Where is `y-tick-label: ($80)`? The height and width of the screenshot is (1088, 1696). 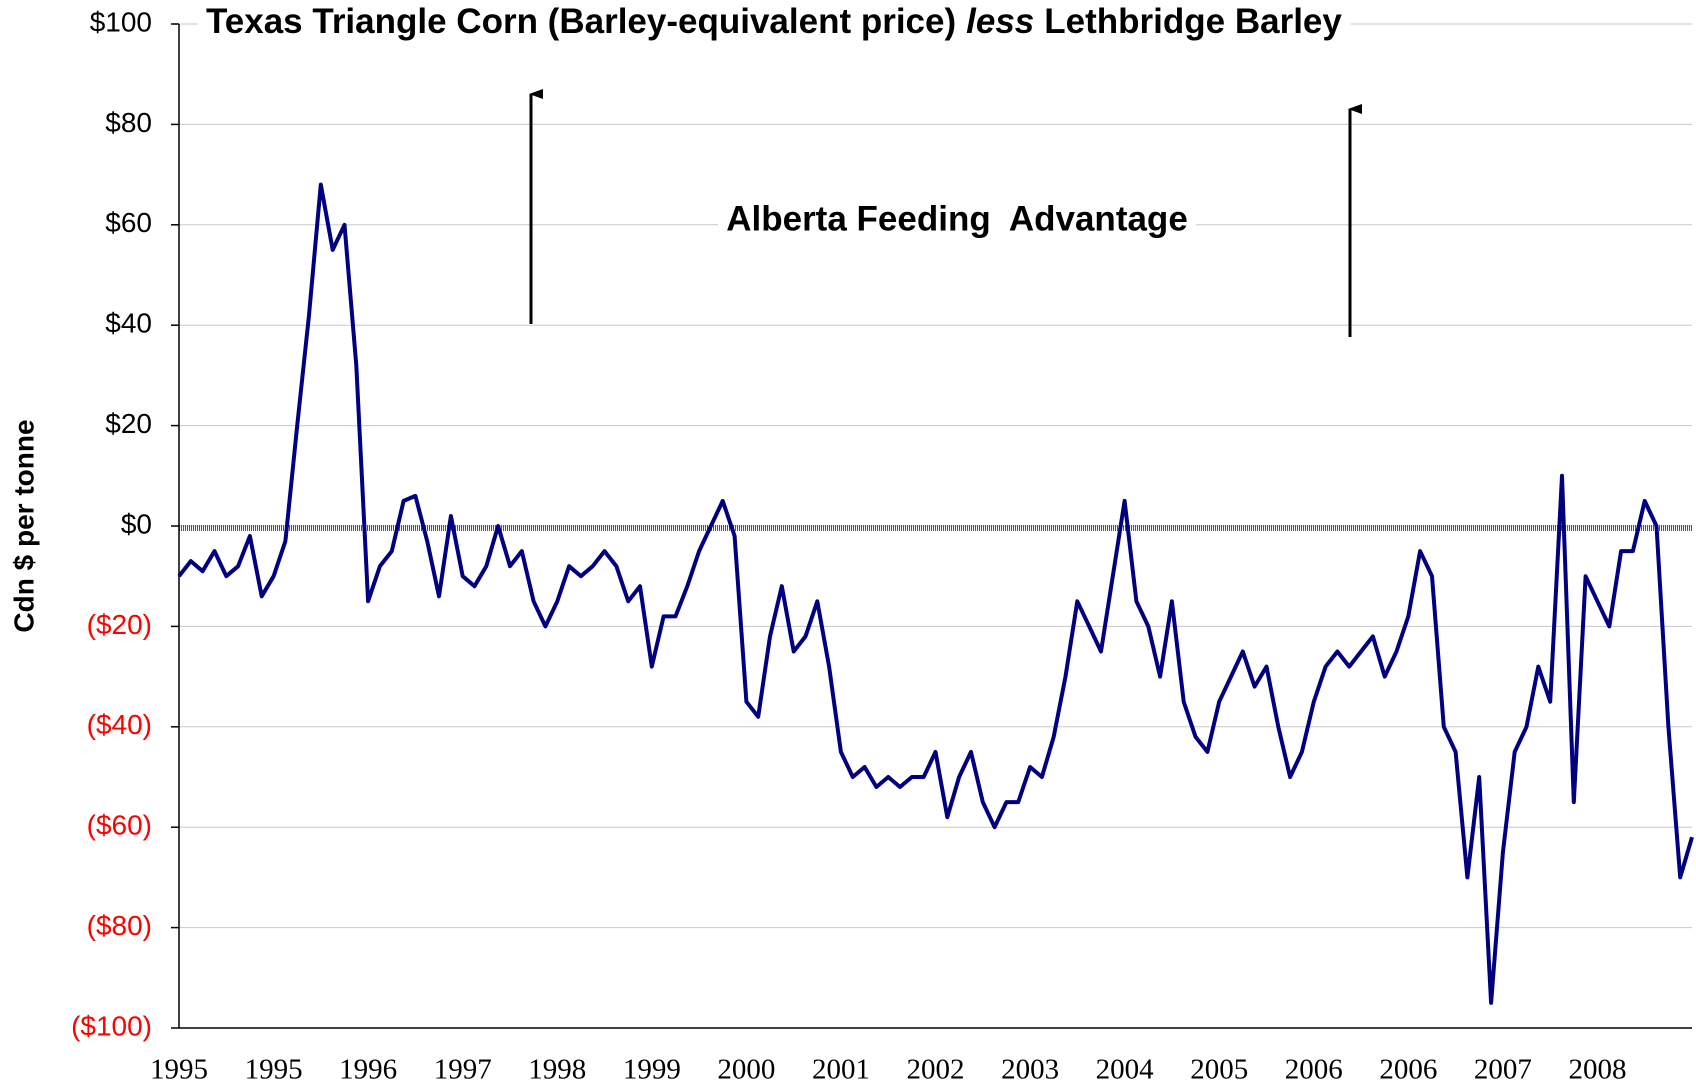
y-tick-label: ($80) is located at coordinates (119, 925).